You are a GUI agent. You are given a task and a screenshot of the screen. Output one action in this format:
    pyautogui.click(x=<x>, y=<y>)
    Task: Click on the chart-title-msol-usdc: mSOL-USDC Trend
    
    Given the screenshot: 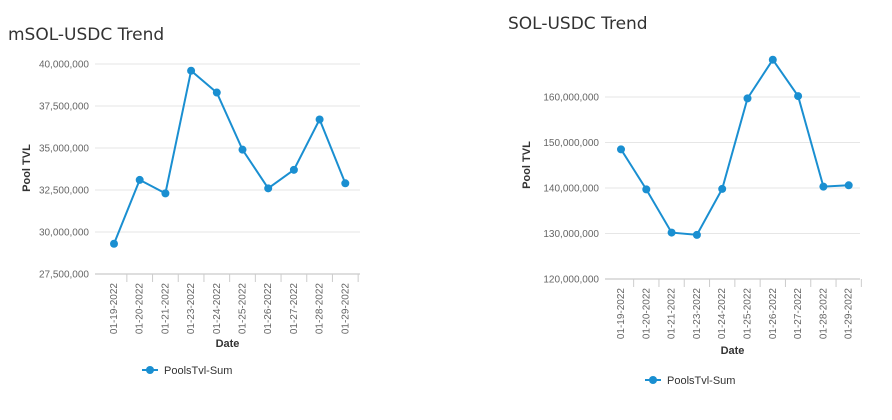 What is the action you would take?
    pyautogui.click(x=86, y=35)
    